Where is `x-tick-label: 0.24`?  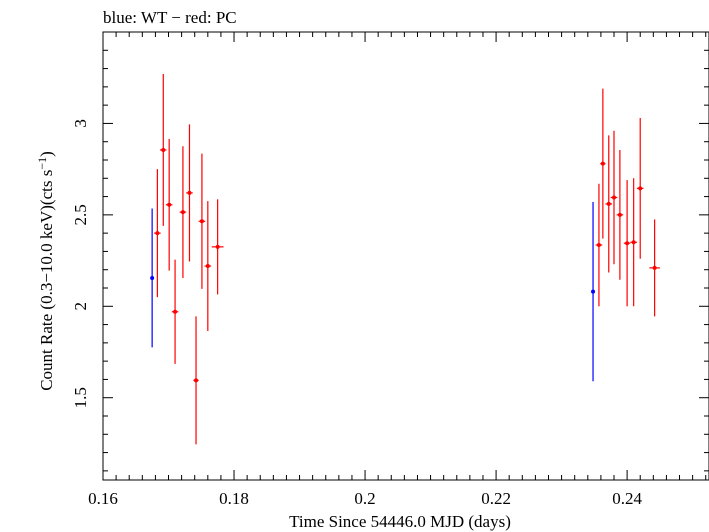
x-tick-label: 0.24 is located at coordinates (627, 498).